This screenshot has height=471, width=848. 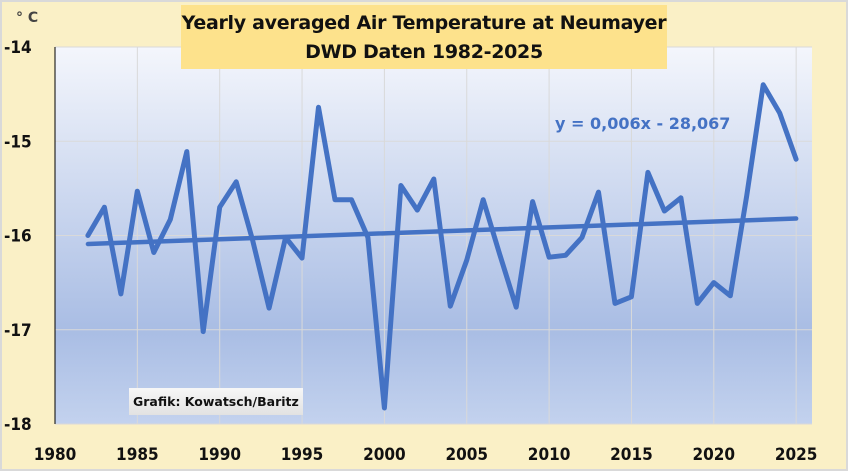 What do you see at coordinates (631, 455) in the screenshot?
I see `x-tick-label: 2015` at bounding box center [631, 455].